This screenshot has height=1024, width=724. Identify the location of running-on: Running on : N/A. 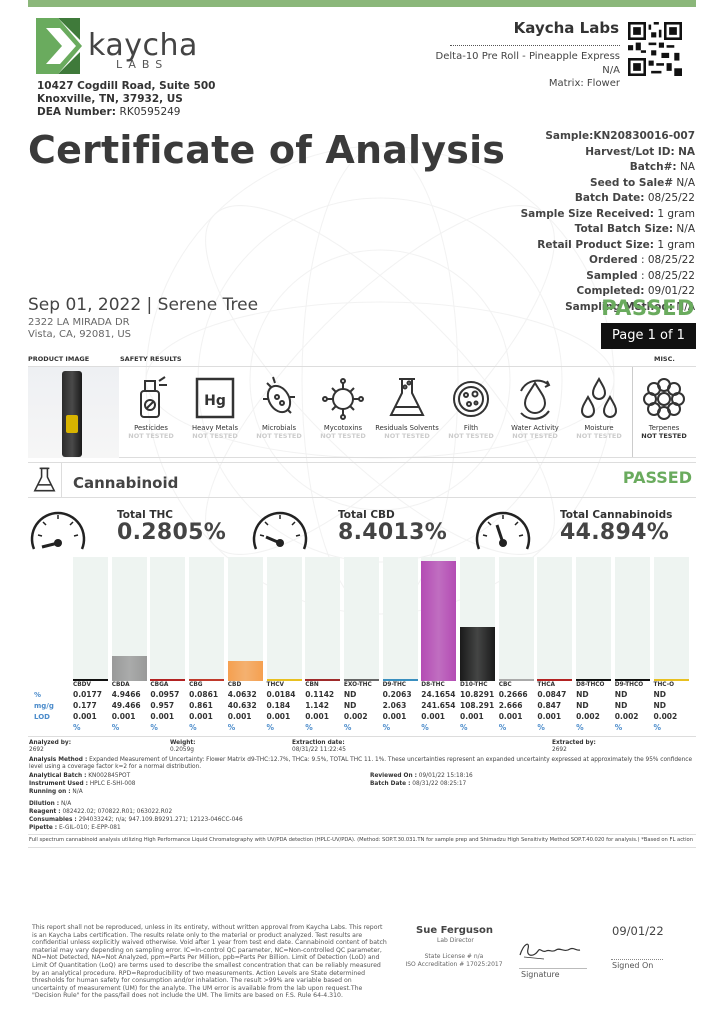
(56, 792).